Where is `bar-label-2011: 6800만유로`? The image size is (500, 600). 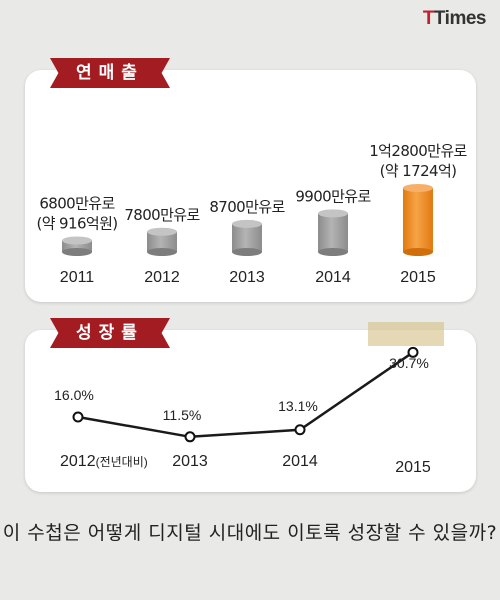
bar-label-2011: 6800만유로 is located at coordinates (77, 204).